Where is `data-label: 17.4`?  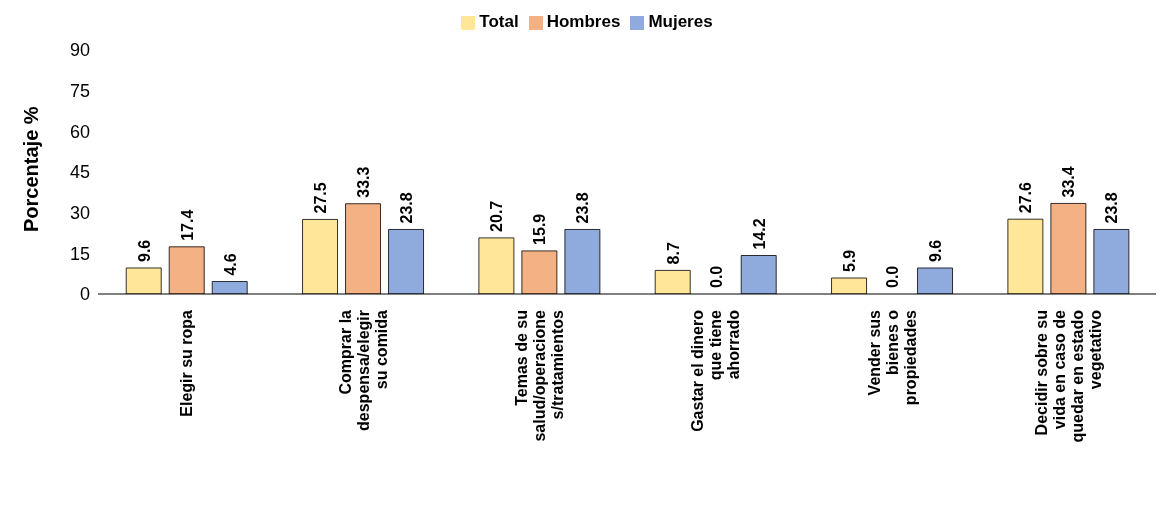
data-label: 17.4 is located at coordinates (187, 225).